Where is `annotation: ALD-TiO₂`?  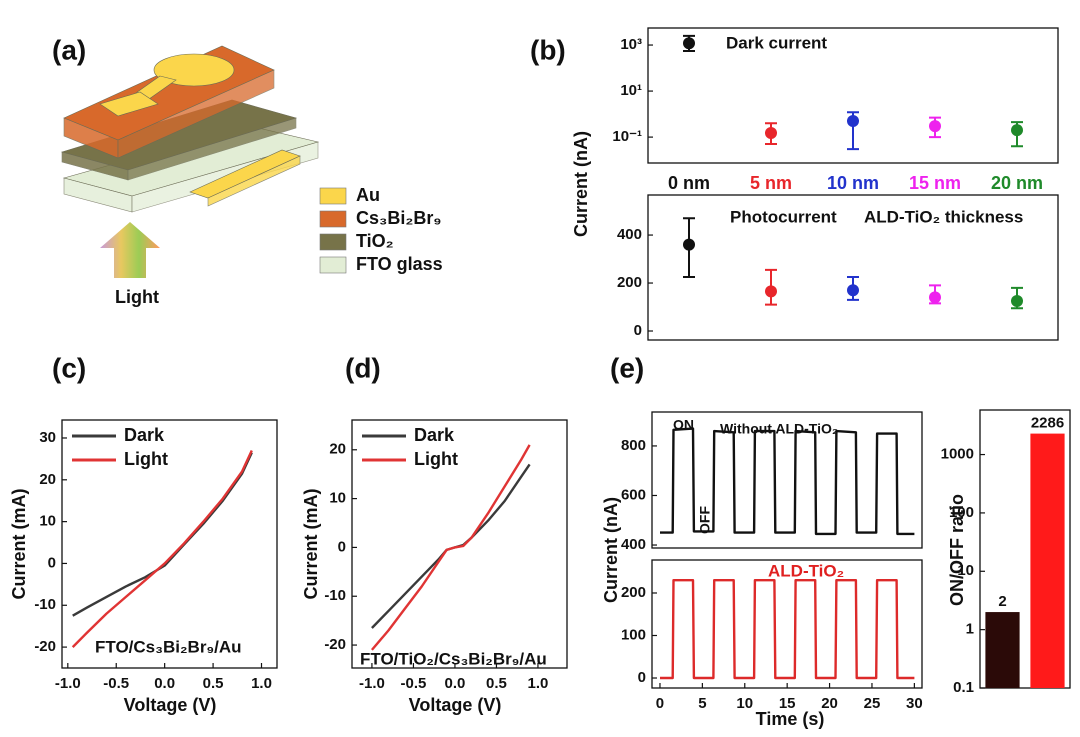 annotation: ALD-TiO₂ is located at coordinates (806, 570).